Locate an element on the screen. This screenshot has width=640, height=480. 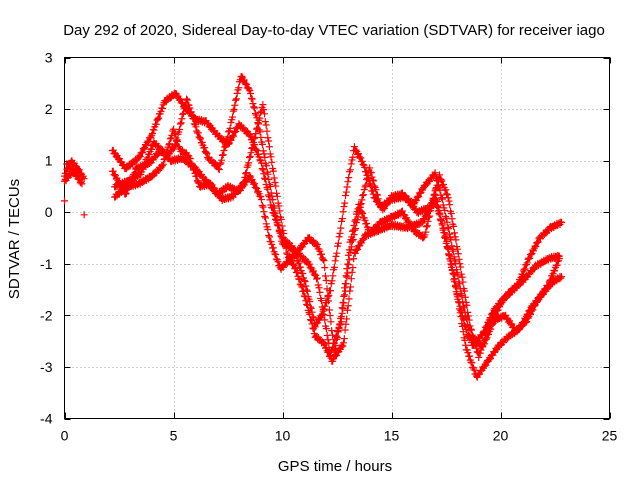
y-axis-label: SDTVAR / TECUs is located at coordinates (14, 239).